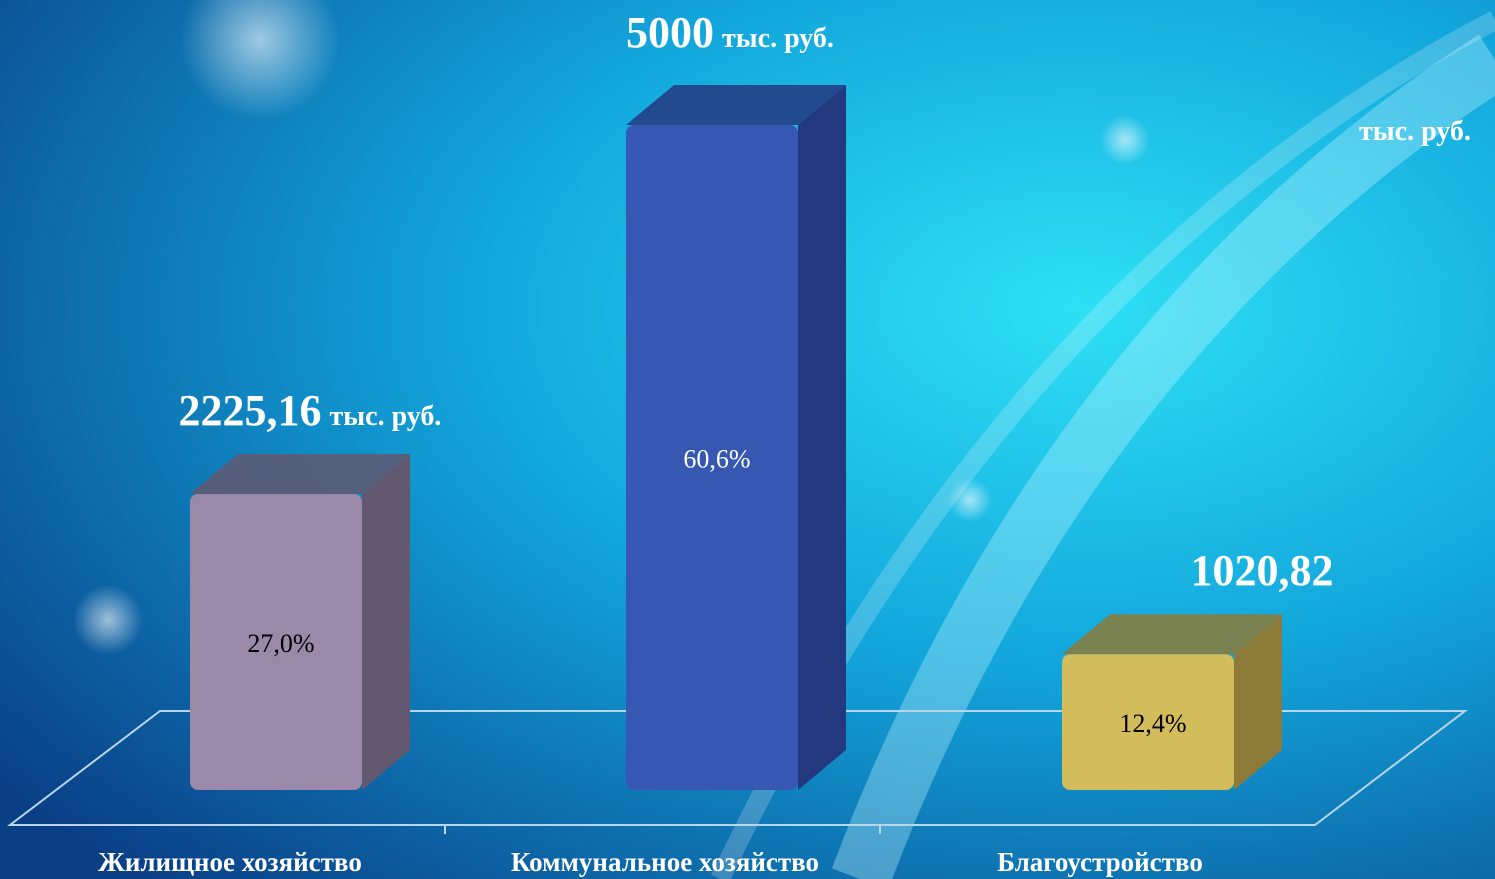  Describe the element at coordinates (670, 32) in the screenshot. I see `value-text: 5000` at that location.